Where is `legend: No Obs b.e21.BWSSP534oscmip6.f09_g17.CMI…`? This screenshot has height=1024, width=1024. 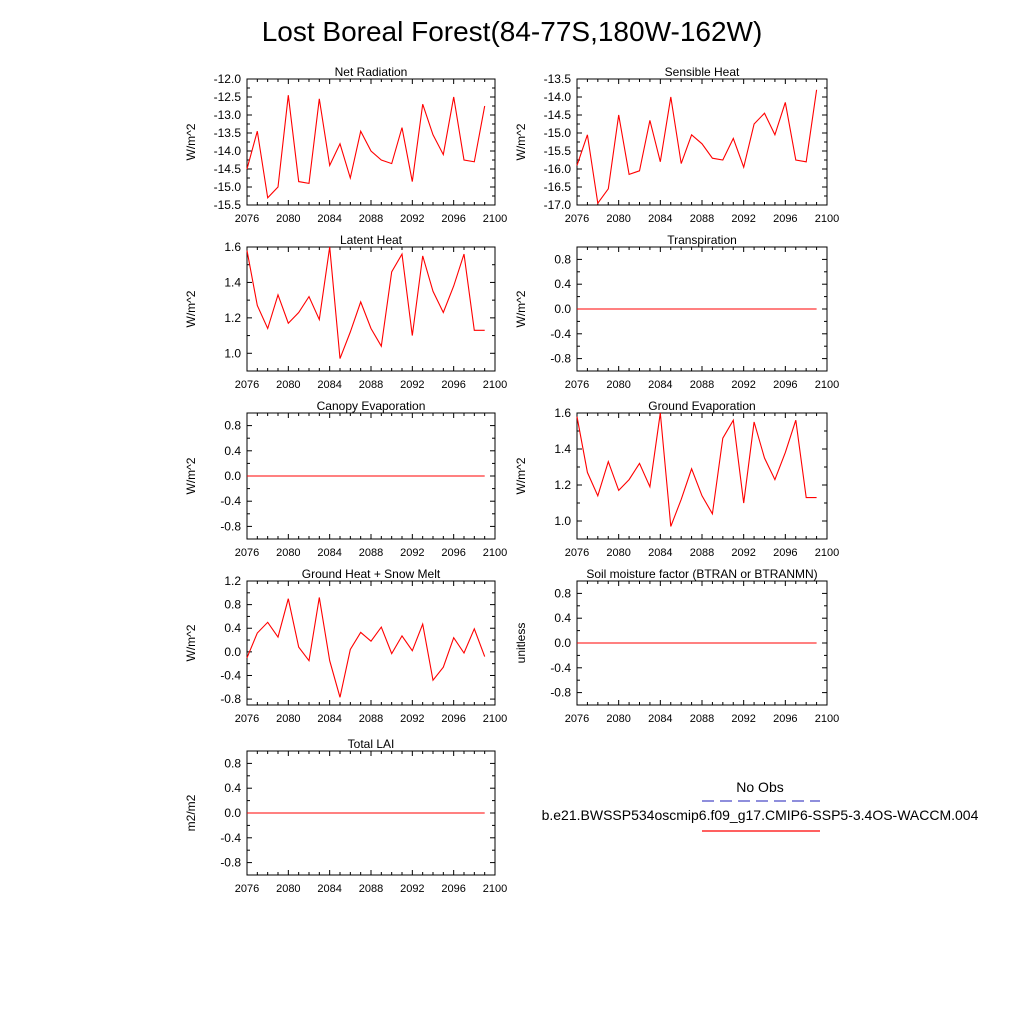
legend: No Obs b.e21.BWSSP534oscmip6.f09_g17.CMI… is located at coordinates (760, 805).